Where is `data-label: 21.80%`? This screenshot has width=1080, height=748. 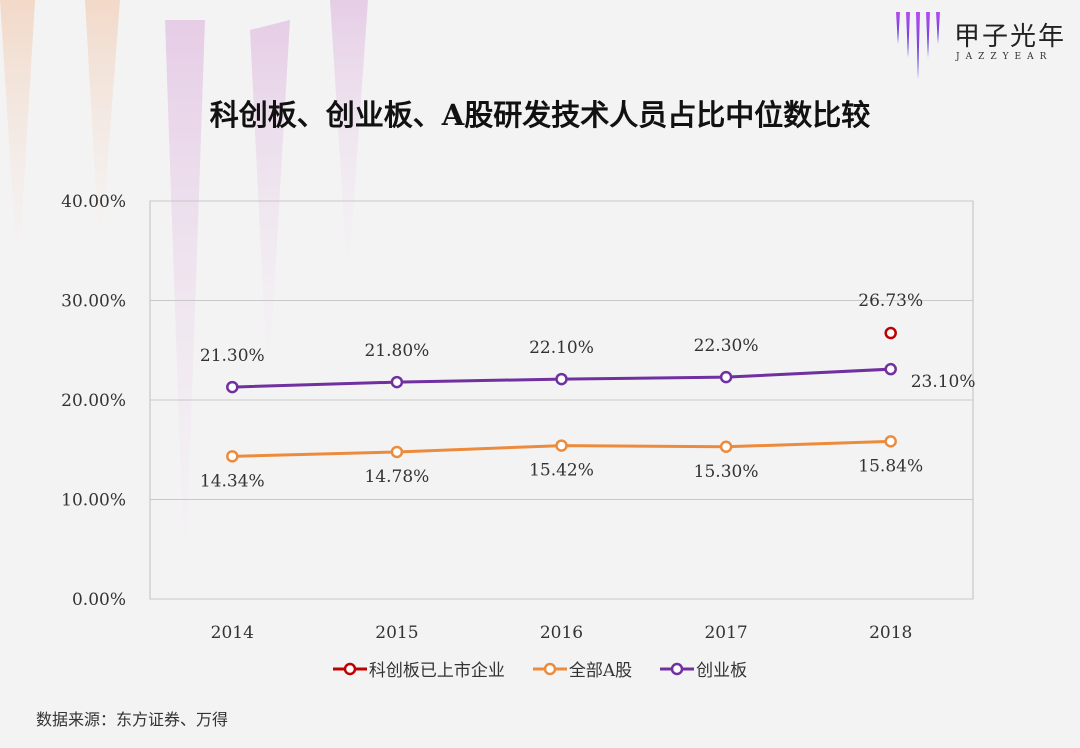 data-label: 21.80% is located at coordinates (396, 351).